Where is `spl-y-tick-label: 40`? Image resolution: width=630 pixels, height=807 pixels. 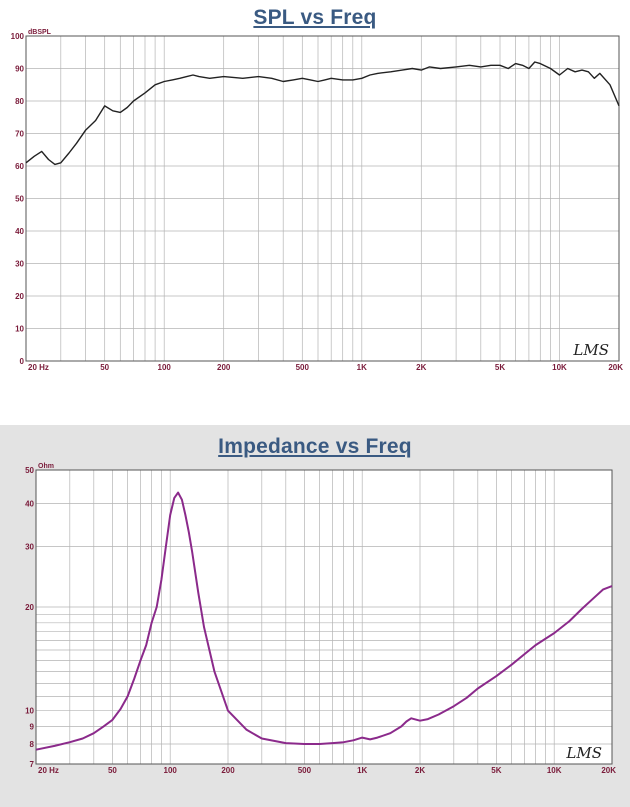
spl-y-tick-label: 40 is located at coordinates (19, 231).